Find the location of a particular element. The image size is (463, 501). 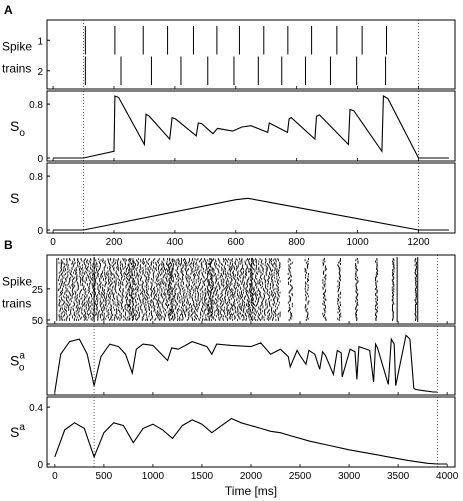

x-tick-label: 600 is located at coordinates (235, 242).